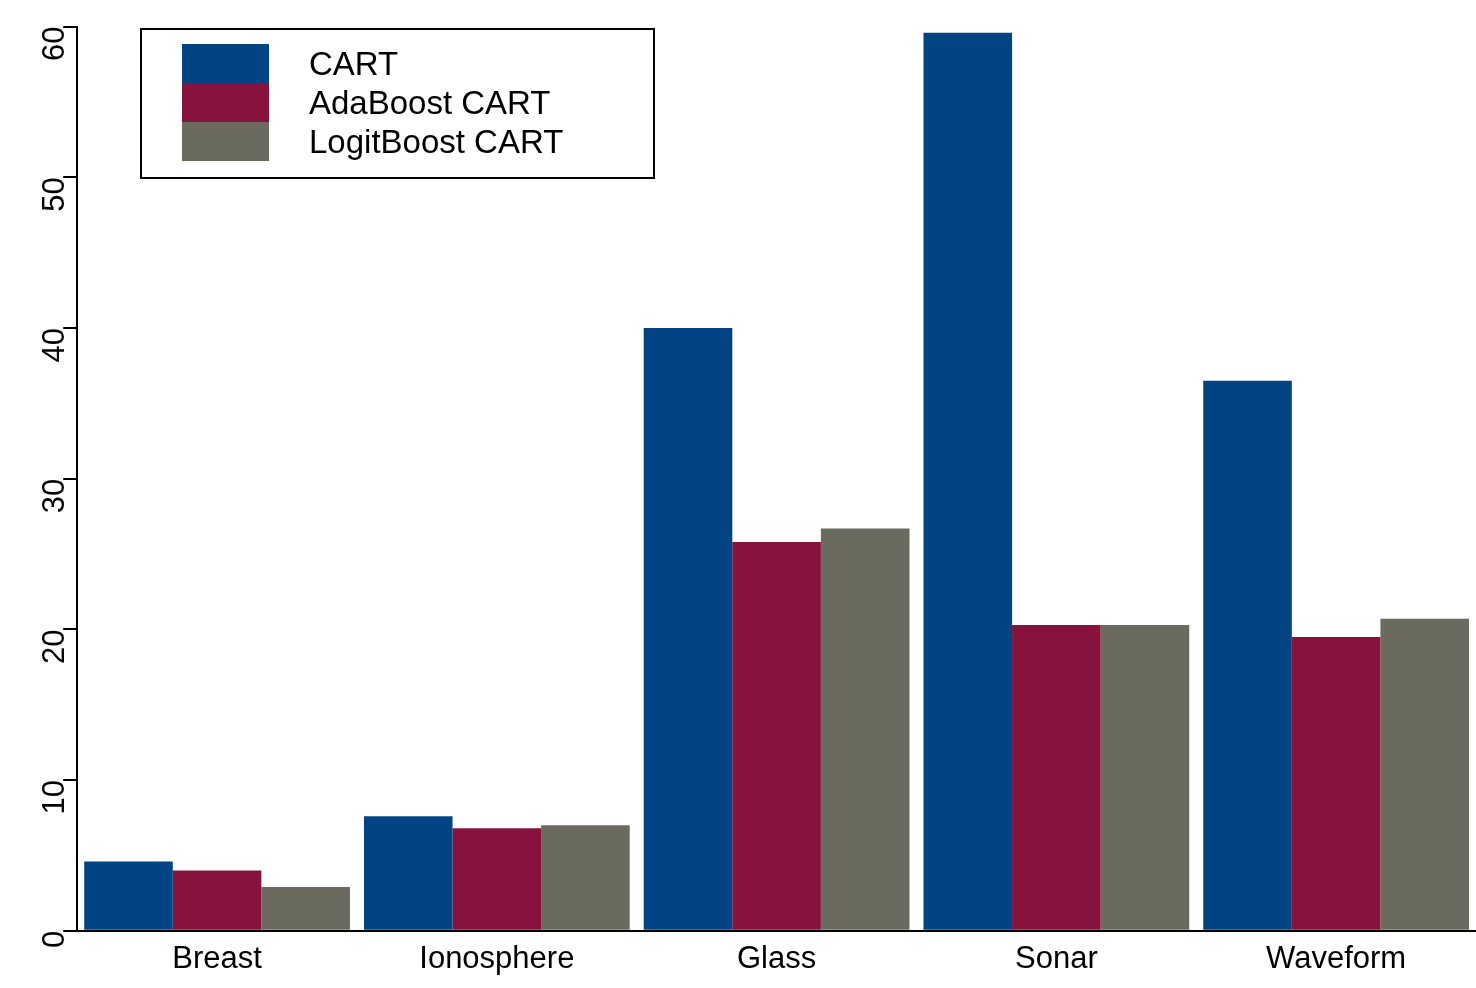 Image resolution: width=1476 pixels, height=988 pixels. I want to click on y-tick-label: 20, so click(53, 646).